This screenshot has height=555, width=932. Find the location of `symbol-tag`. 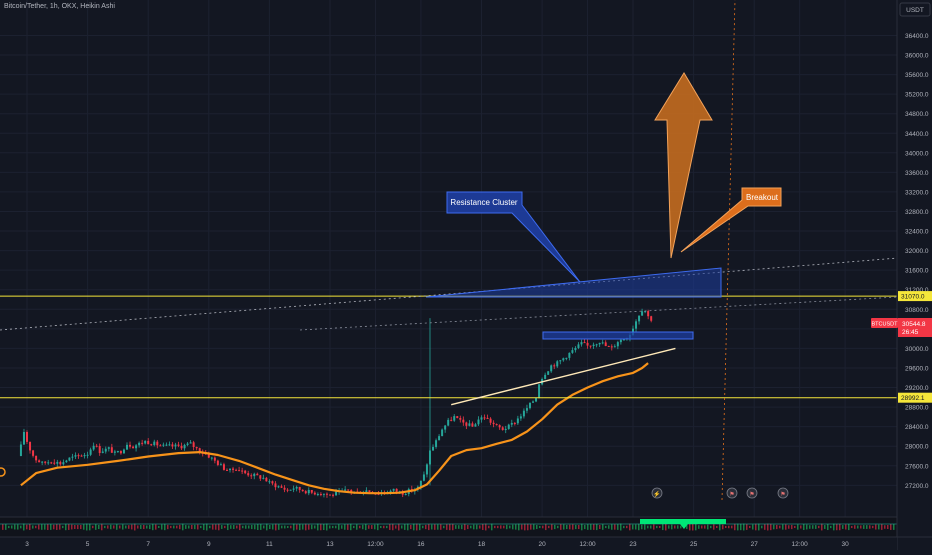

symbol-tag is located at coordinates (884, 323).